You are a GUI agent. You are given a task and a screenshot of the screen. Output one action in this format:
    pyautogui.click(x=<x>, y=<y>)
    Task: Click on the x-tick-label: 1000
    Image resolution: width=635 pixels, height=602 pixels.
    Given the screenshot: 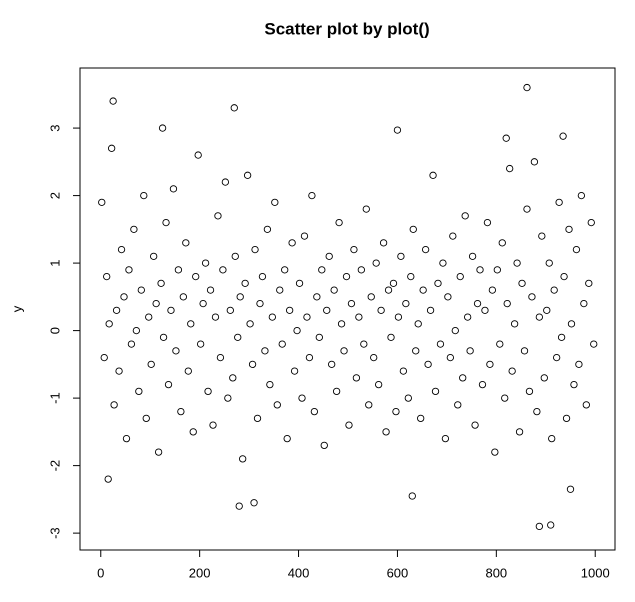 What is the action you would take?
    pyautogui.click(x=595, y=572)
    